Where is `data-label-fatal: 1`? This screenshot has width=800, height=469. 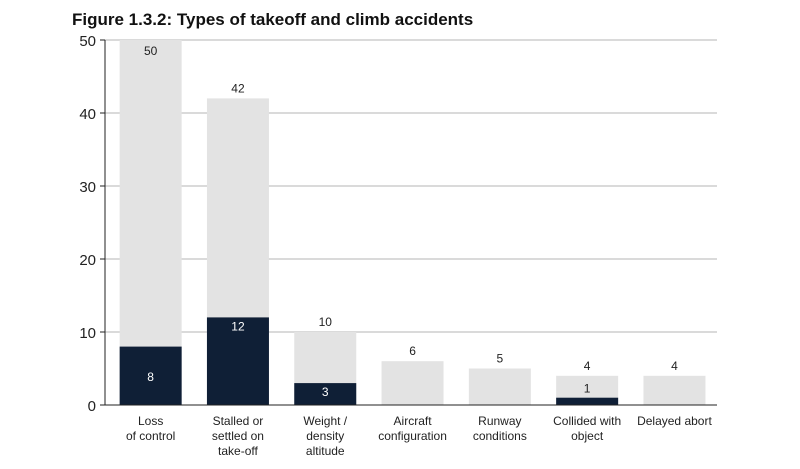 data-label-fatal: 1 is located at coordinates (587, 389).